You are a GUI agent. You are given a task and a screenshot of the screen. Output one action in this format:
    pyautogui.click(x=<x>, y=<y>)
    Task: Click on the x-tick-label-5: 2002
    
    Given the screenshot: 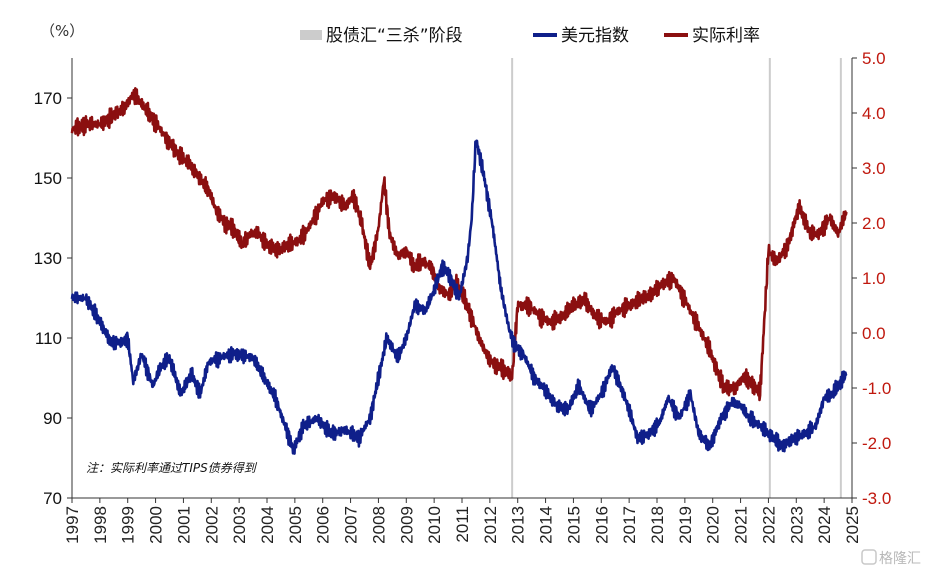 What is the action you would take?
    pyautogui.click(x=211, y=525)
    